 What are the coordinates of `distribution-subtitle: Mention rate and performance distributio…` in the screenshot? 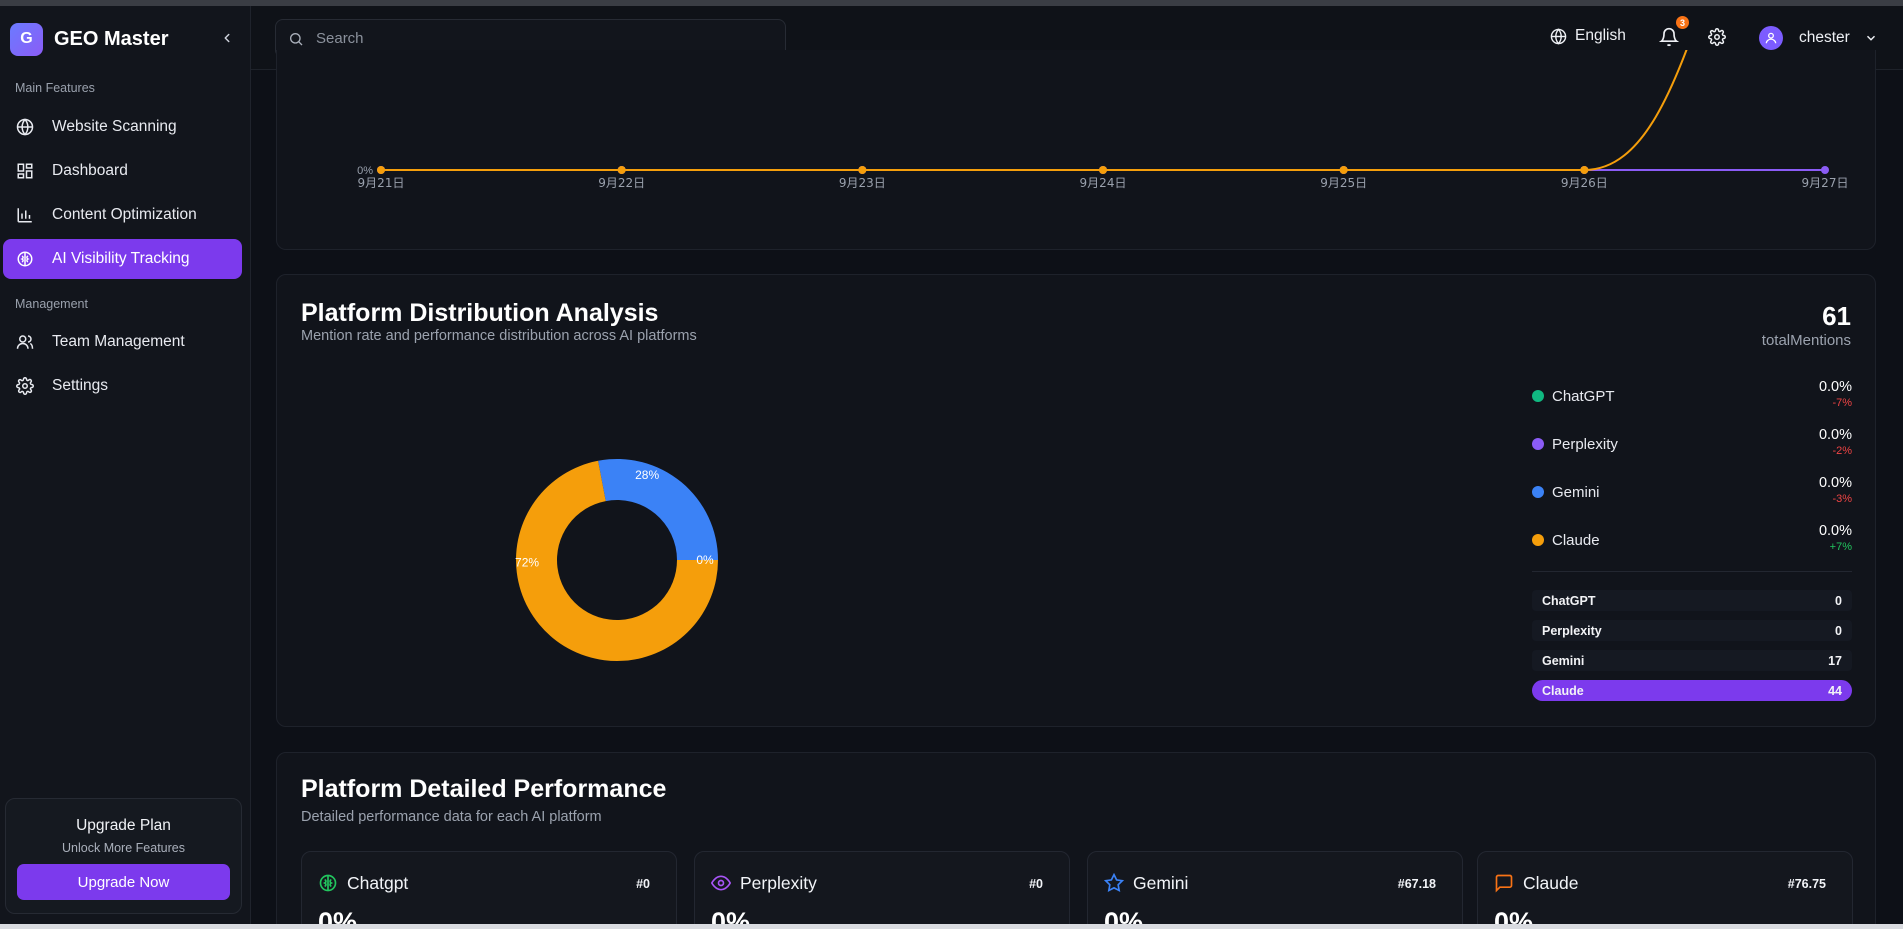 It's located at (499, 336).